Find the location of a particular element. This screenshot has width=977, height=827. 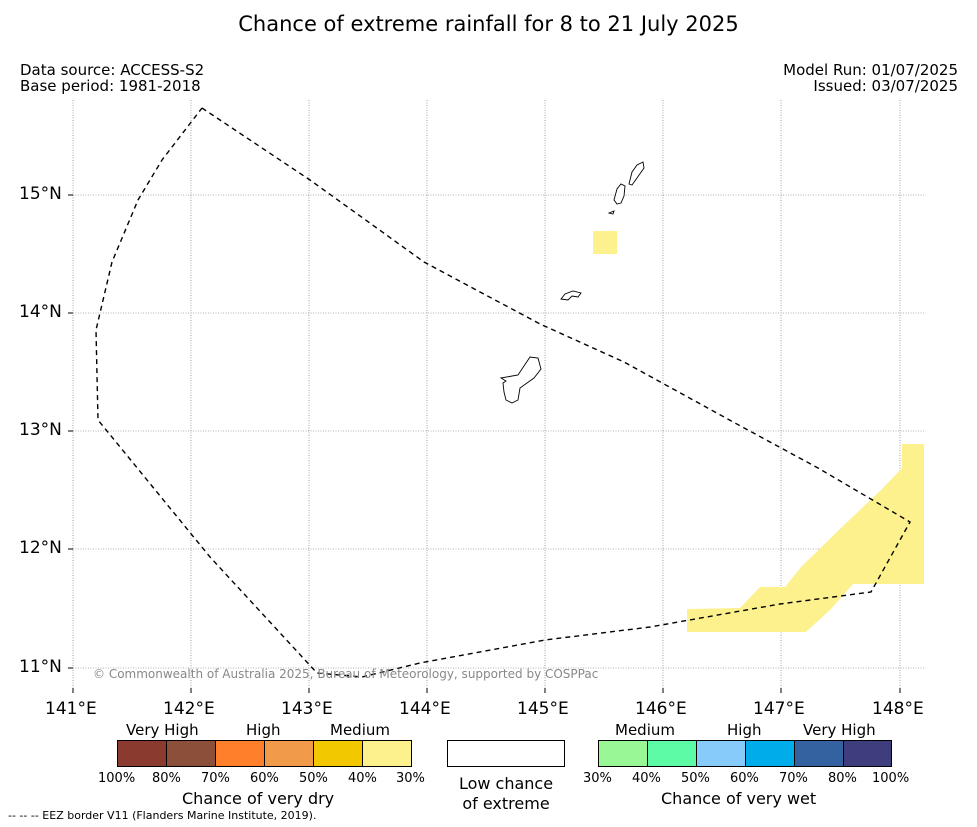

wet-tick-60: 60% is located at coordinates (744, 778).